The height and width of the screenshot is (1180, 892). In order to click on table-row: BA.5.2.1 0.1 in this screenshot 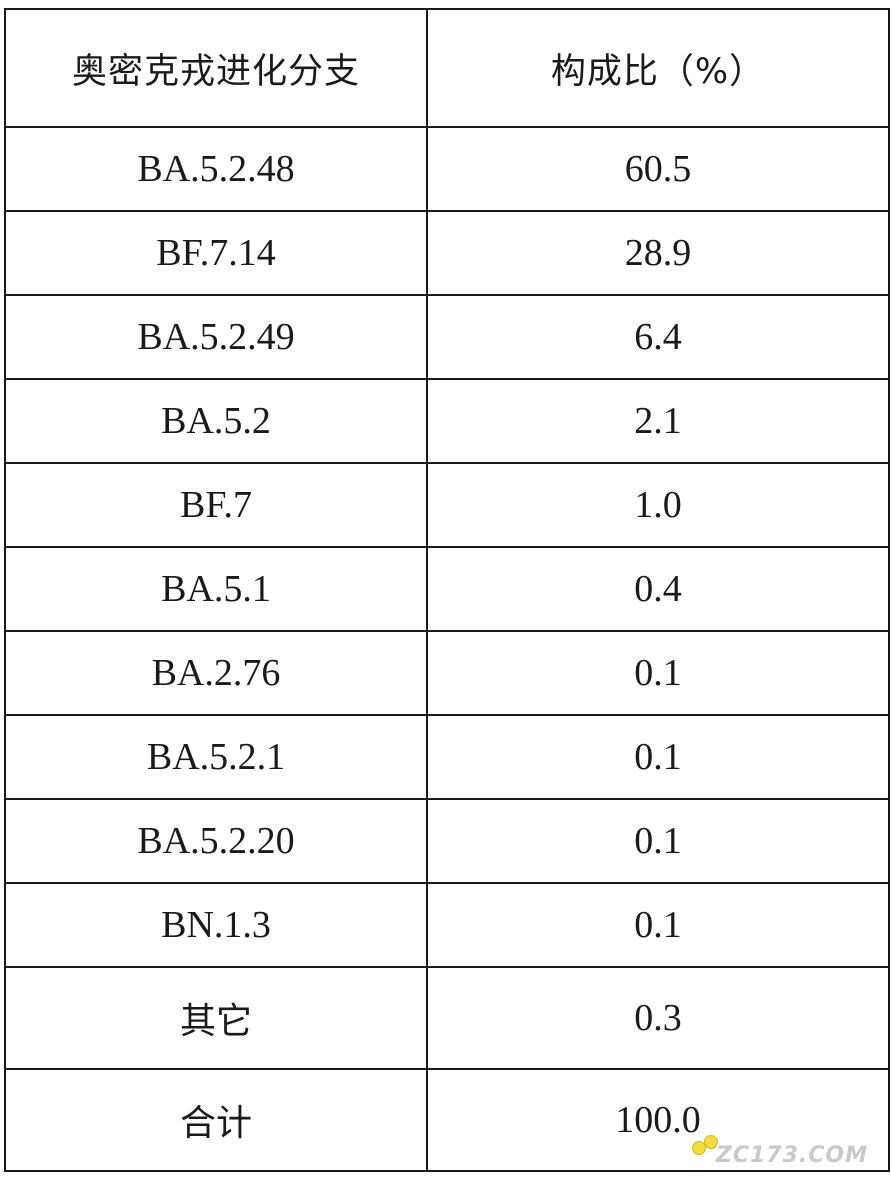, I will do `click(447, 757)`.